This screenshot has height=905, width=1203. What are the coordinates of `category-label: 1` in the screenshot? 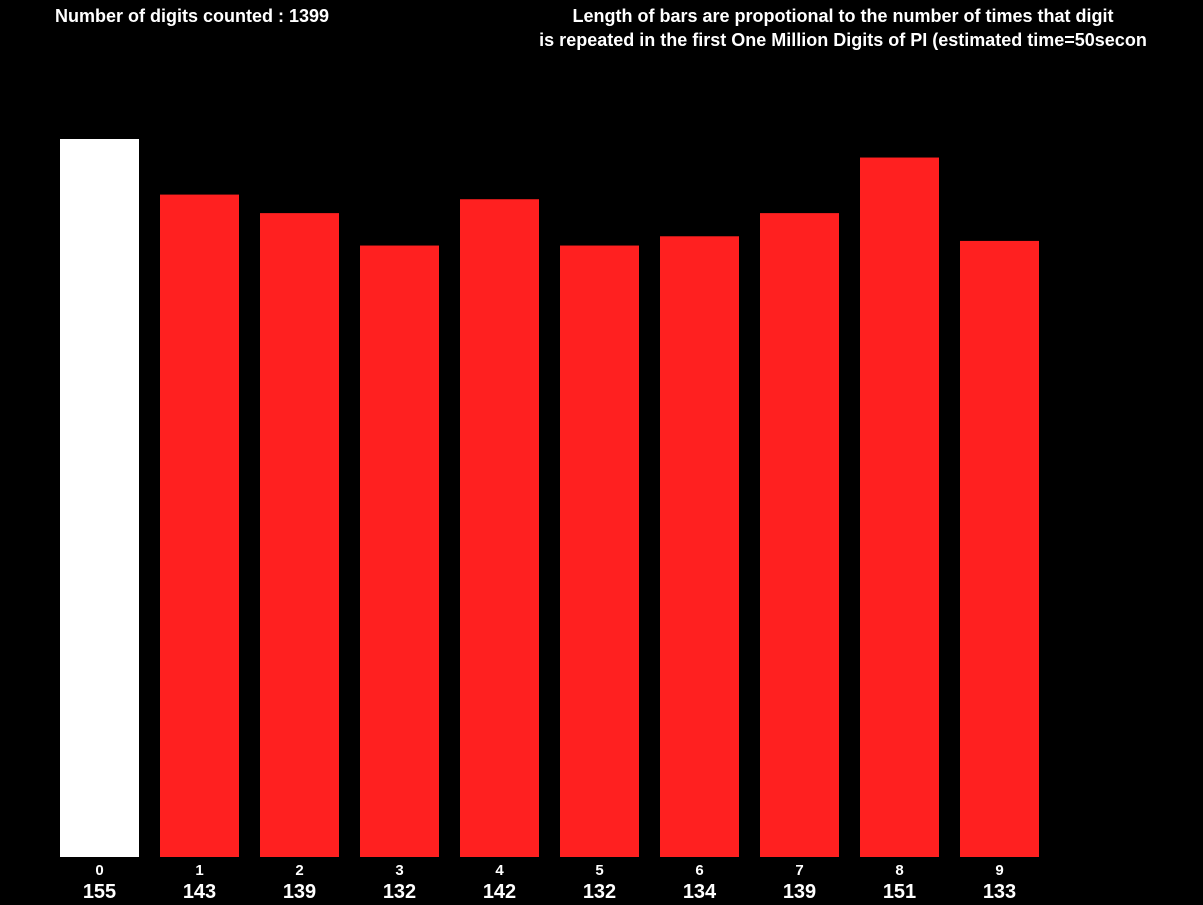 It's located at (199, 870).